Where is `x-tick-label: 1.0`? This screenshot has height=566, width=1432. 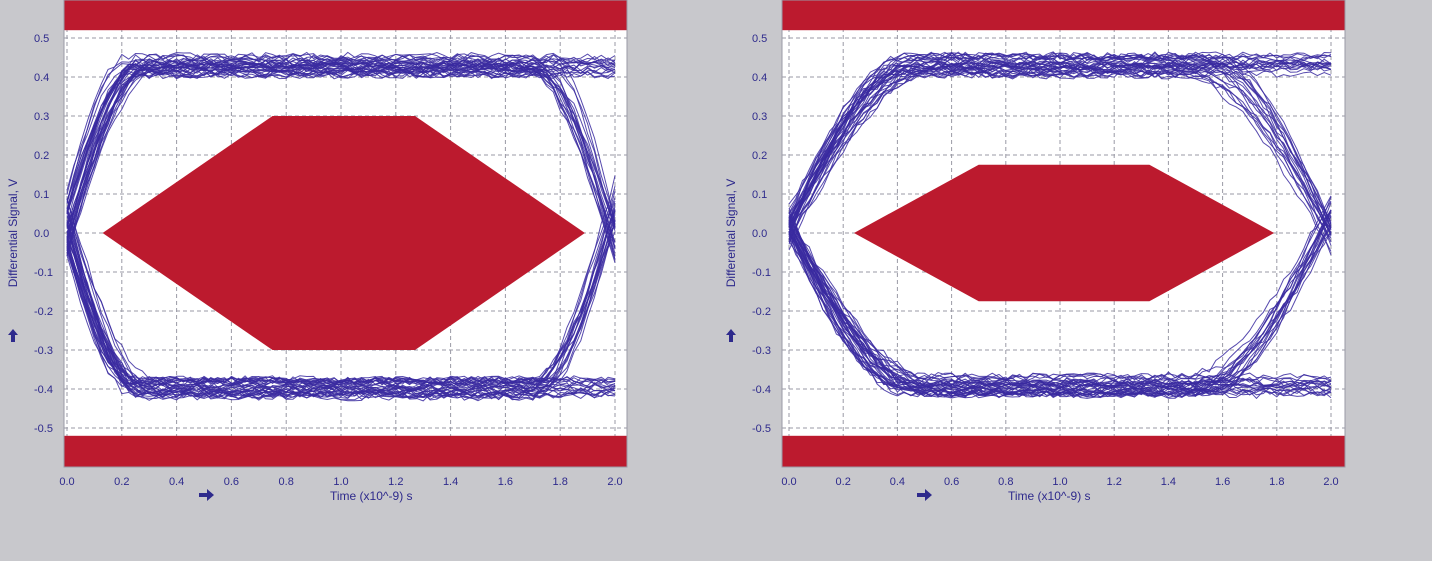 x-tick-label: 1.0 is located at coordinates (340, 482).